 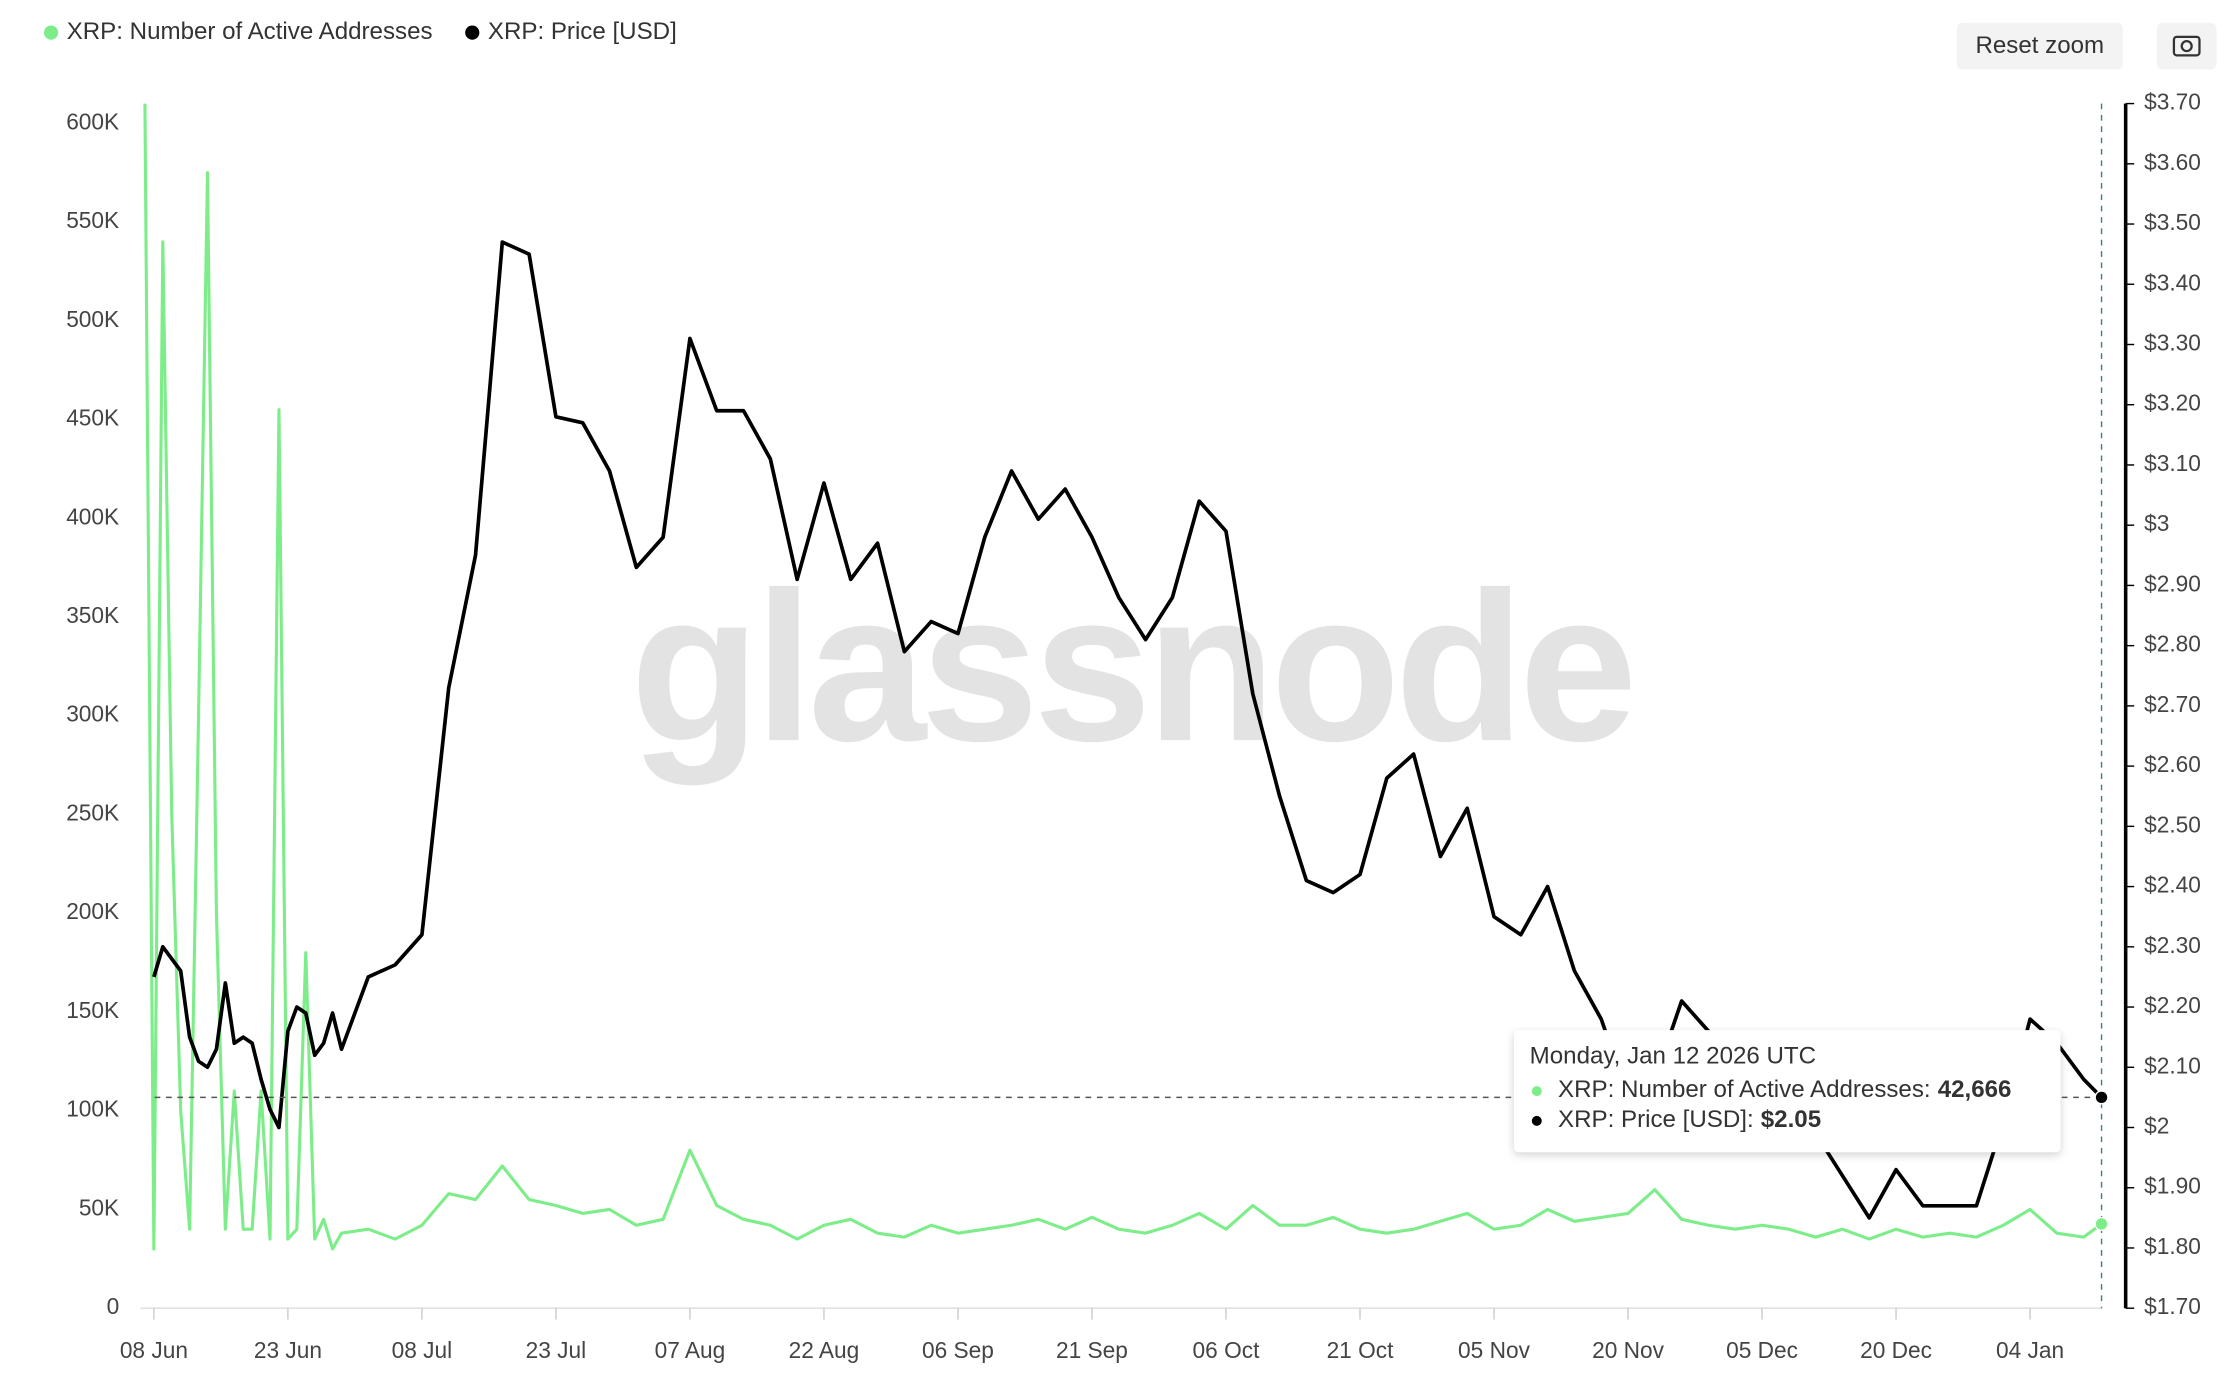 I want to click on y2-tick-label: $2.70, so click(x=2172, y=704).